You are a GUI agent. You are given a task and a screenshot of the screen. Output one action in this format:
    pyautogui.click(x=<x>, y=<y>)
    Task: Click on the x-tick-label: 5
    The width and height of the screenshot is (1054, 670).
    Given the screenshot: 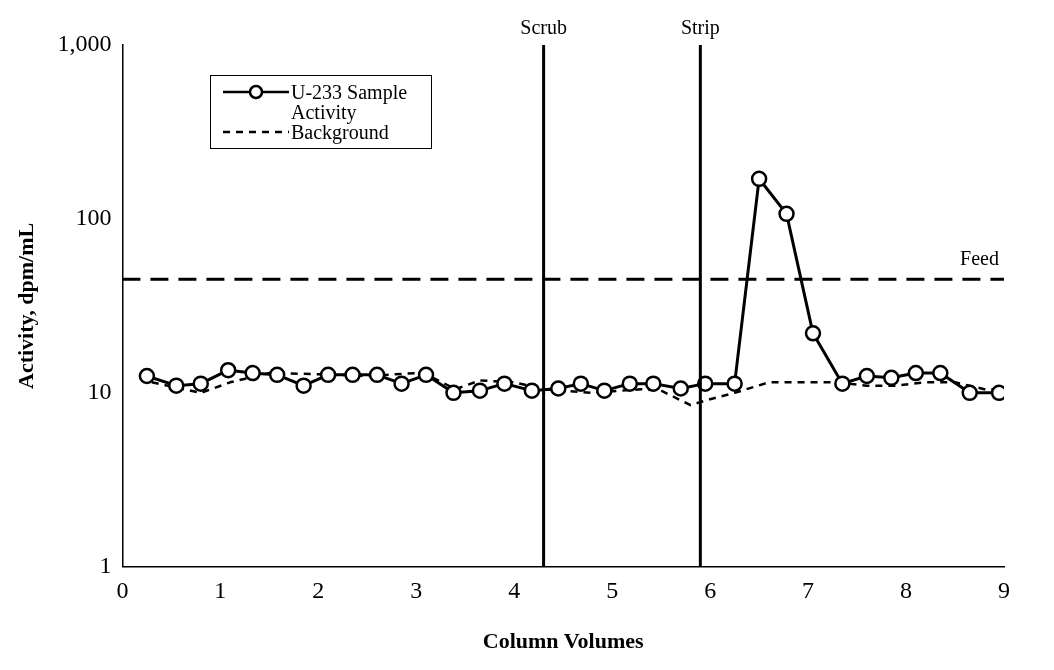 What is the action you would take?
    pyautogui.click(x=612, y=590)
    